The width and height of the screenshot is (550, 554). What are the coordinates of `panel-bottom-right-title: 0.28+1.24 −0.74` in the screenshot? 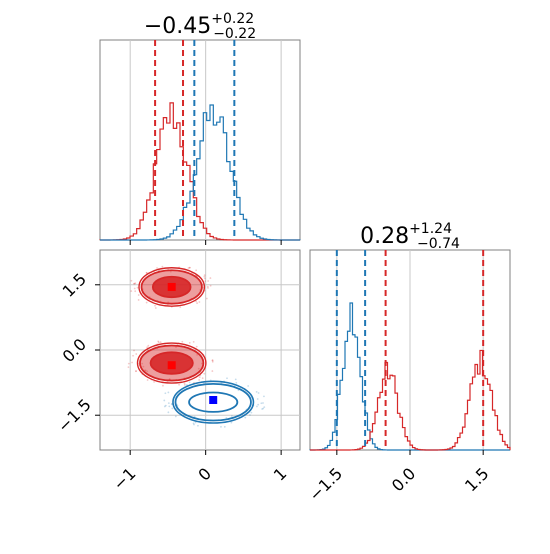 It's located at (410, 236).